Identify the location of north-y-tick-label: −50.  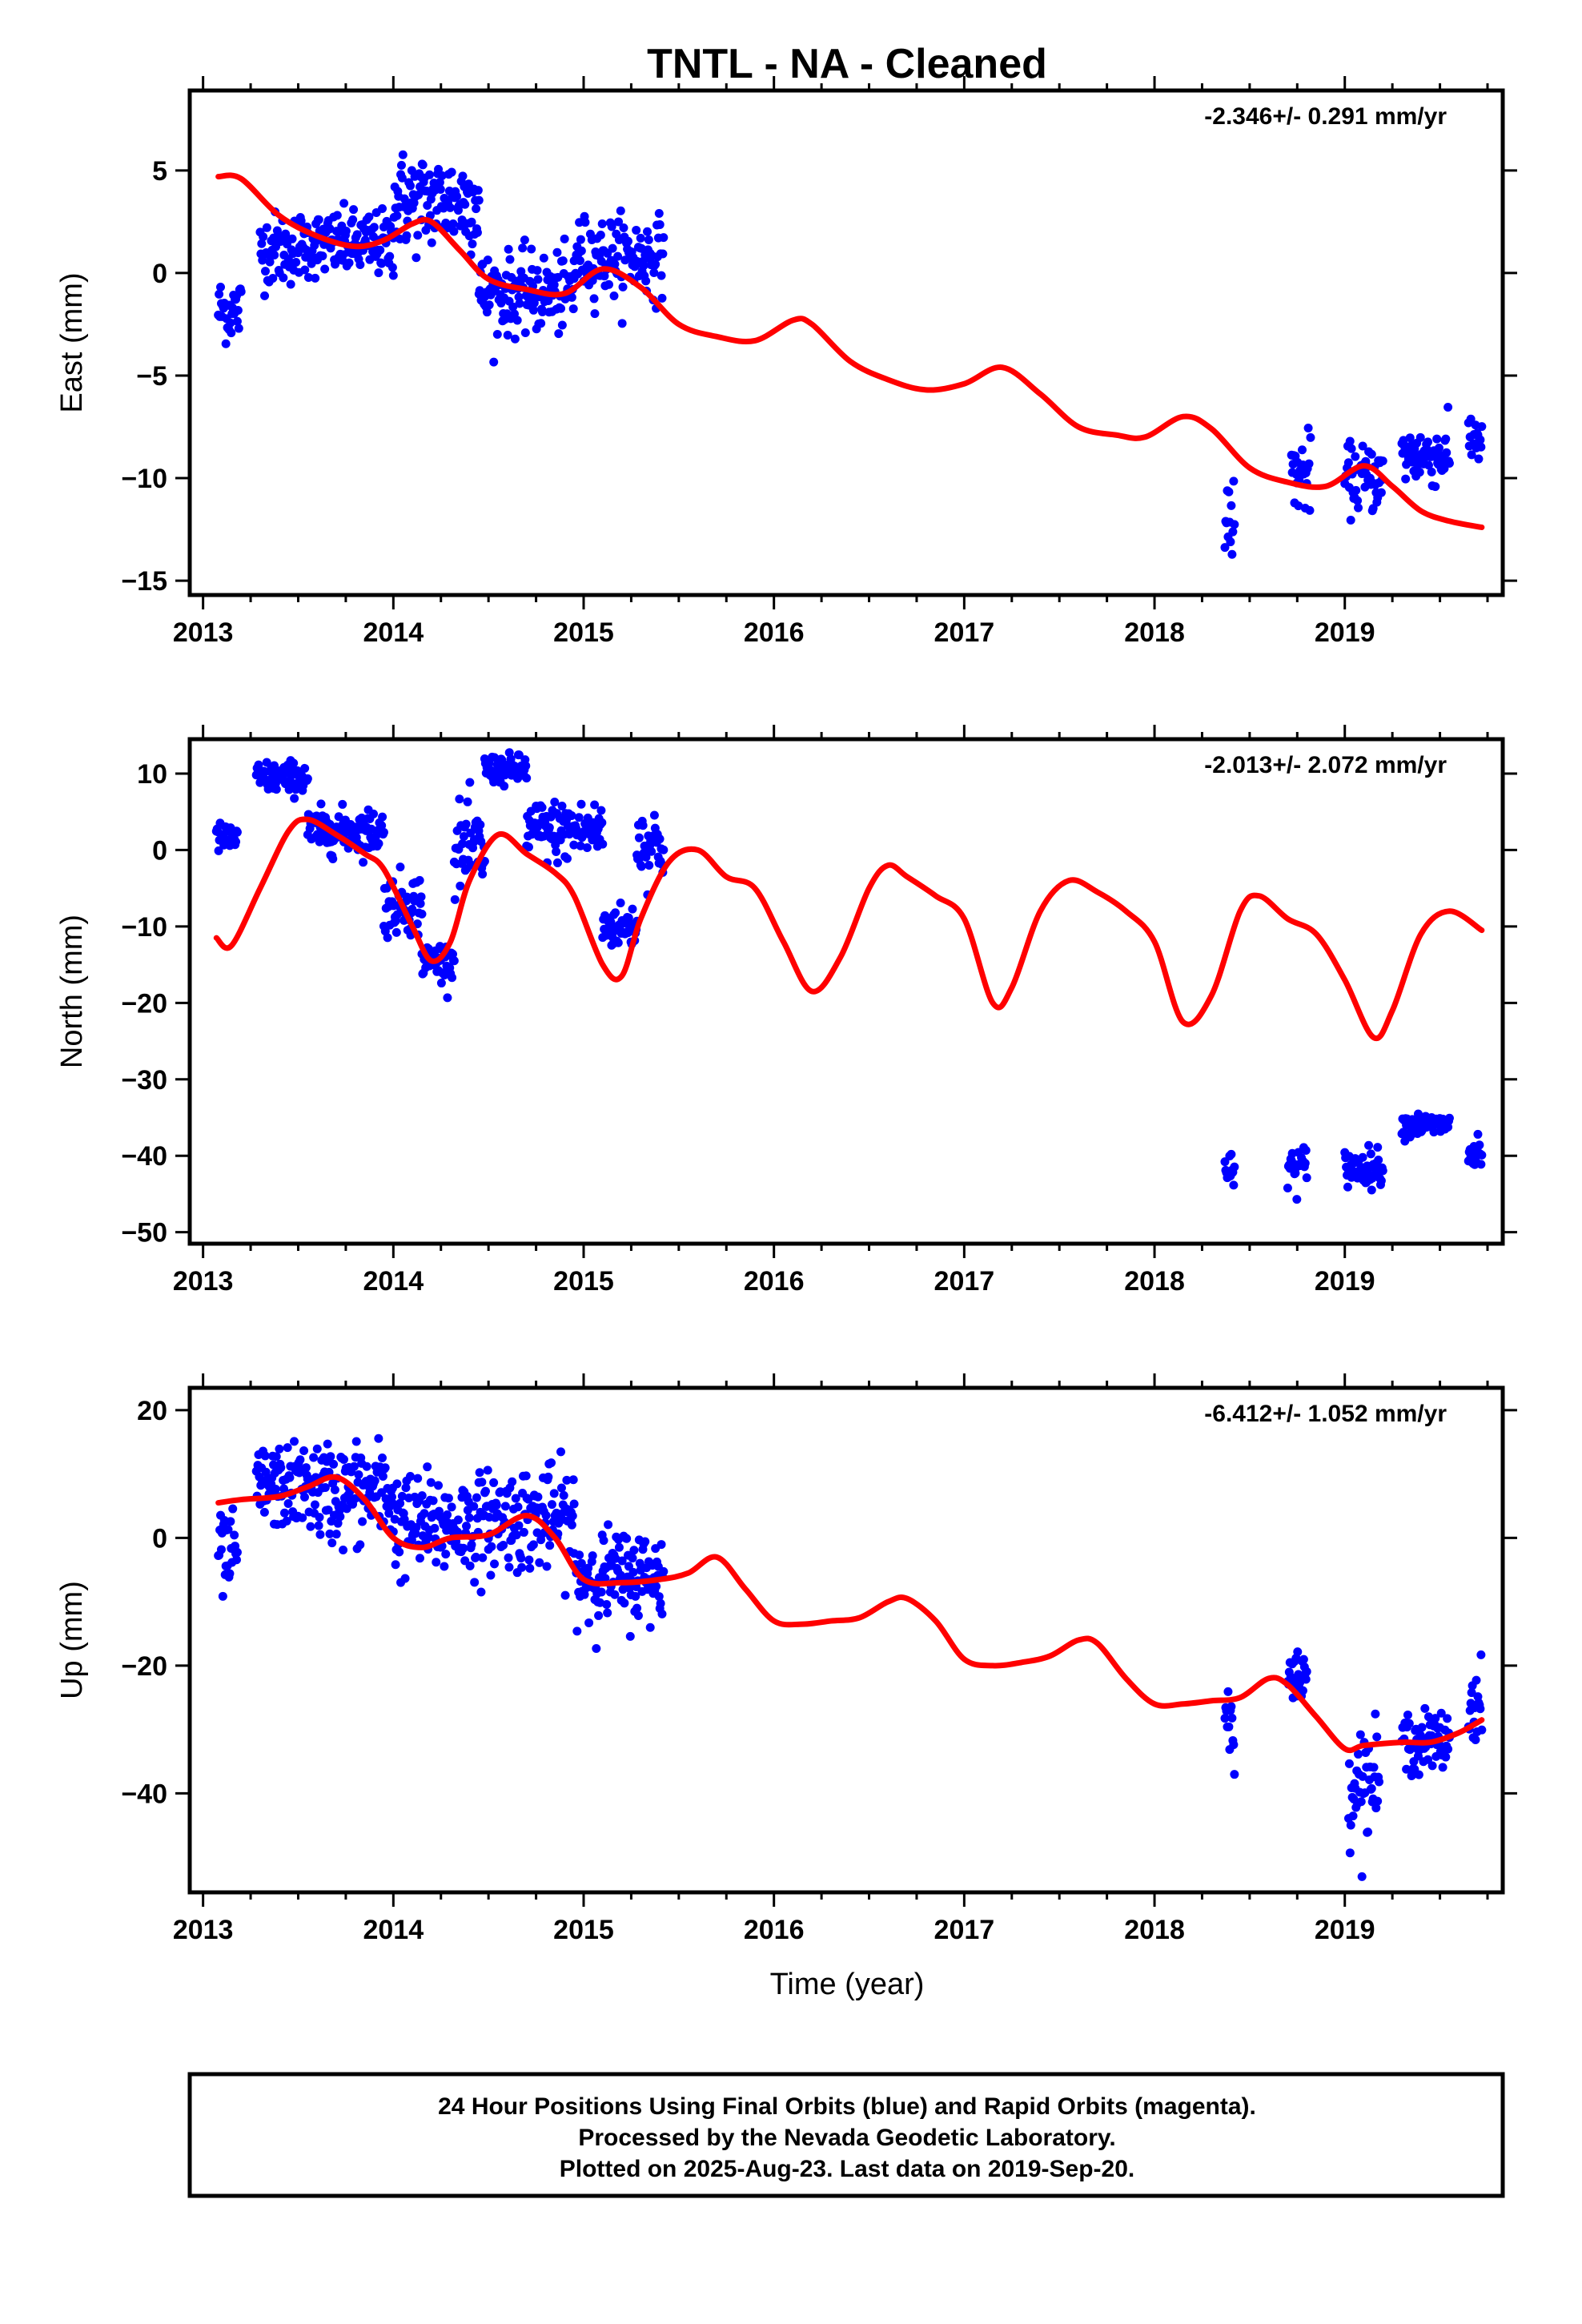
(144, 1233).